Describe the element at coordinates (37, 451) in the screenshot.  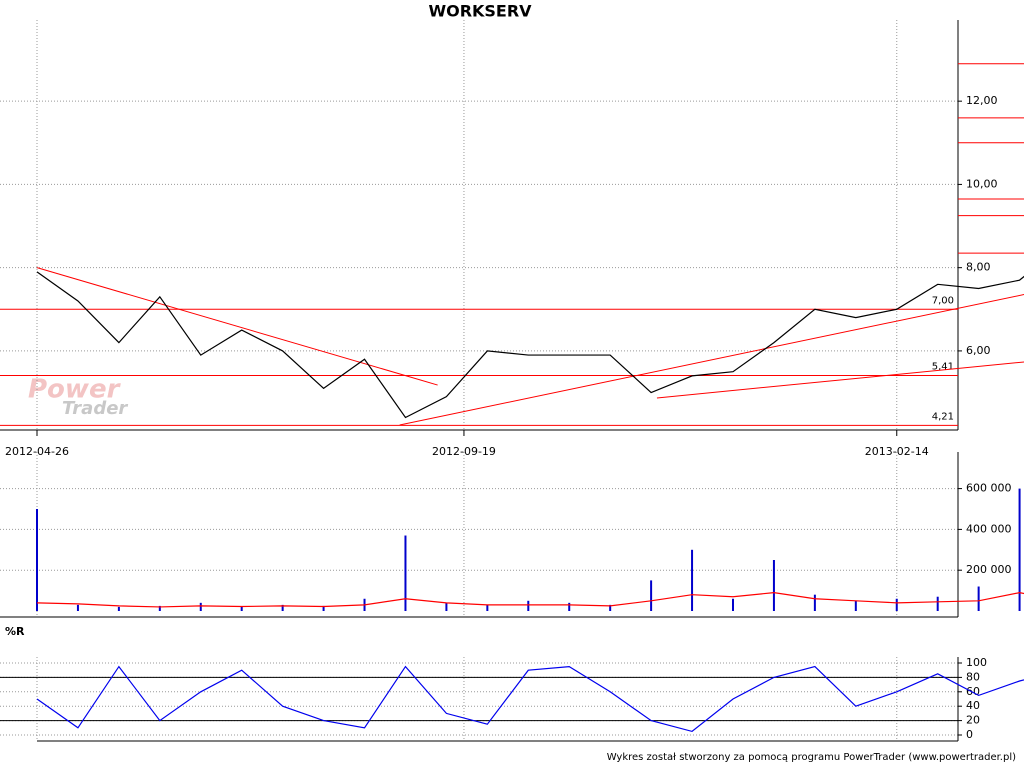
I see `x-tick-label: 2012-04-26` at that location.